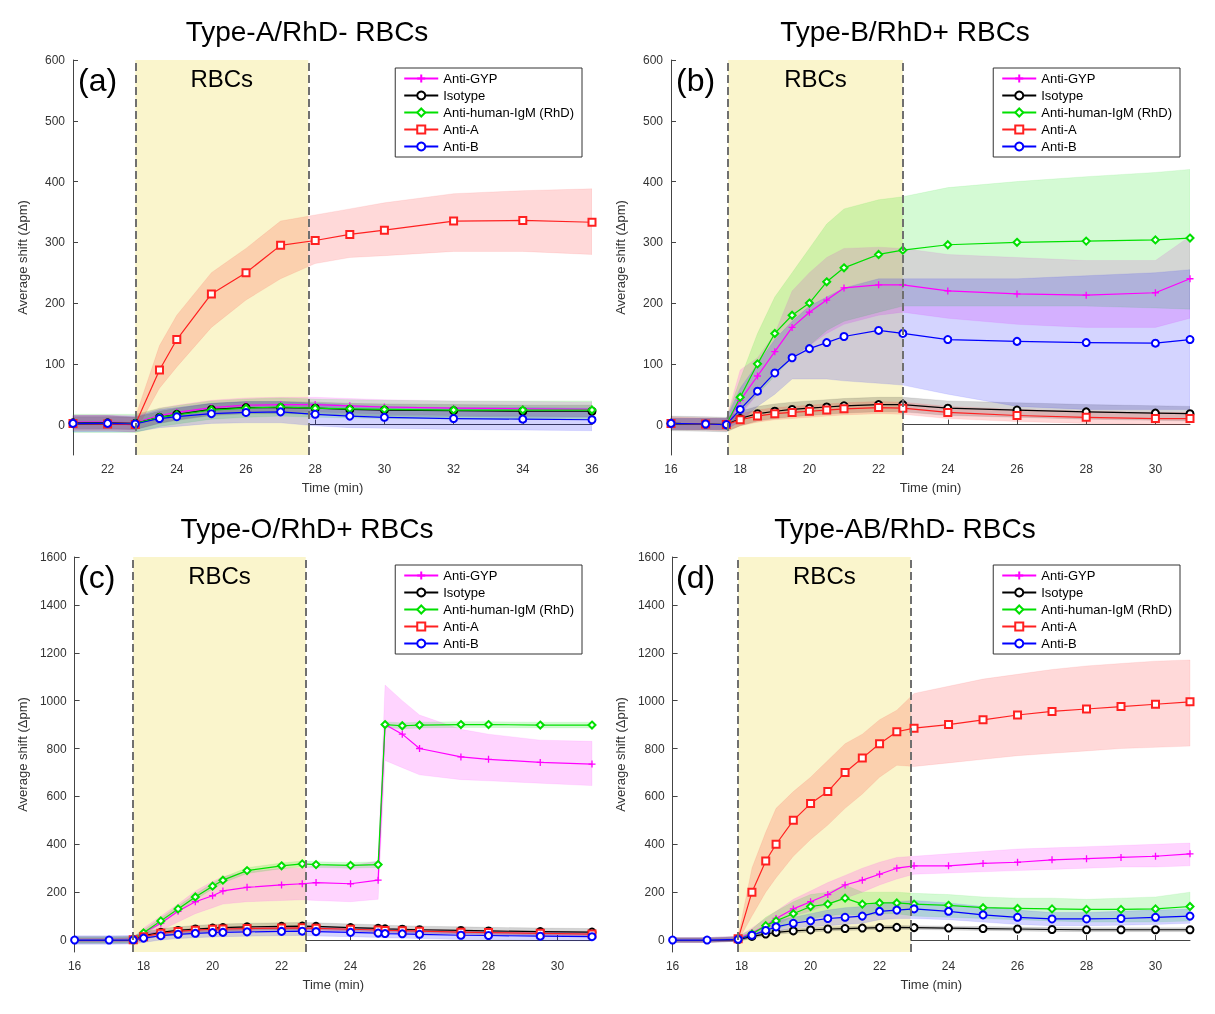  What do you see at coordinates (453, 469) in the screenshot?
I see `x-tick-label: 32` at bounding box center [453, 469].